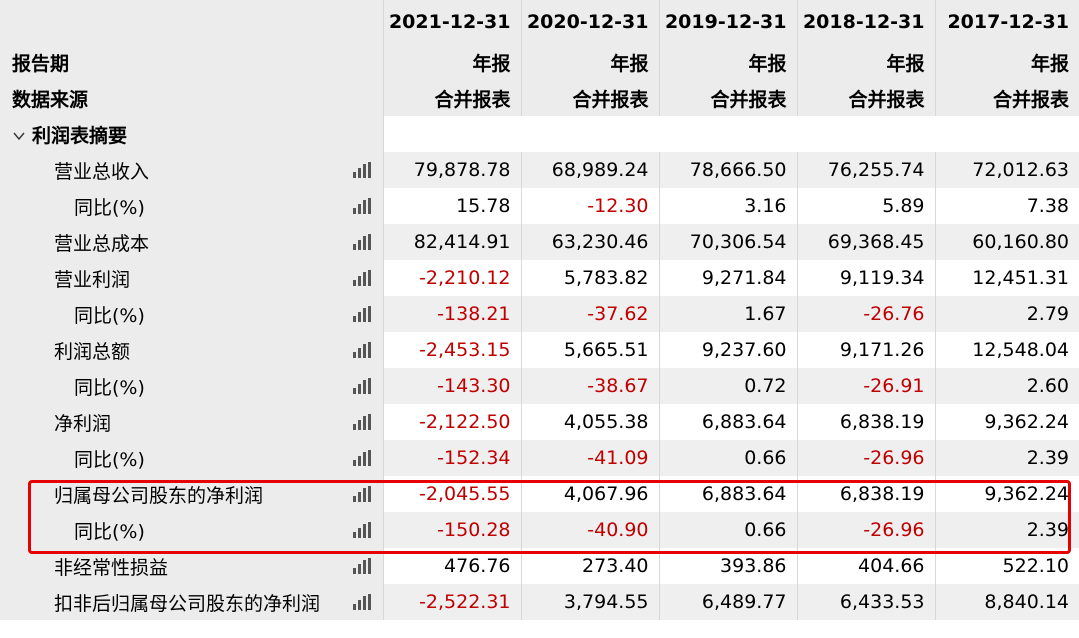  Describe the element at coordinates (451, 206) in the screenshot. I see `value-cell: 15.78` at that location.